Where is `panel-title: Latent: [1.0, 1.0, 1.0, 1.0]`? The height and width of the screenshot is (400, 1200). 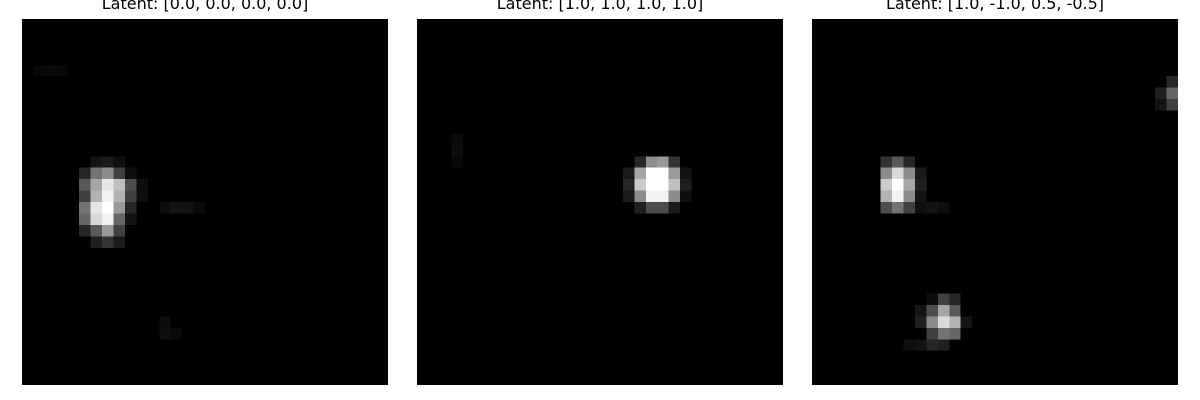
panel-title: Latent: [1.0, 1.0, 1.0, 1.0] is located at coordinates (600, 6).